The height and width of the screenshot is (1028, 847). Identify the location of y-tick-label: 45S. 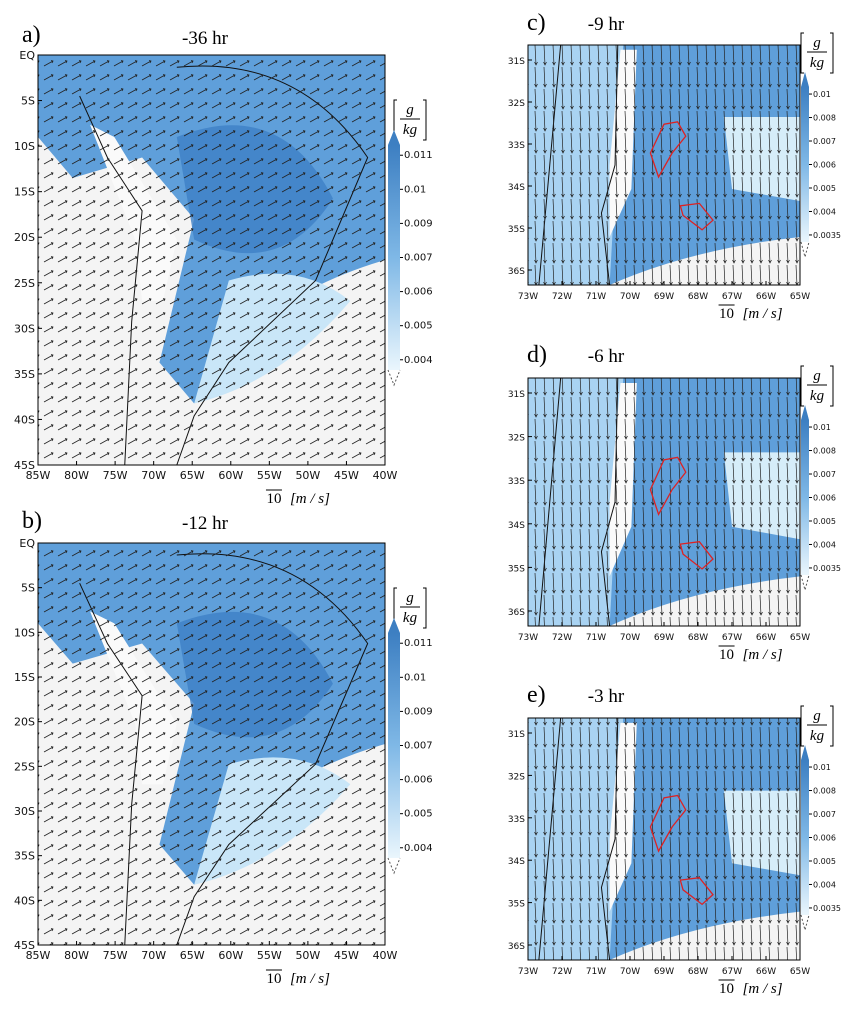
(24, 465).